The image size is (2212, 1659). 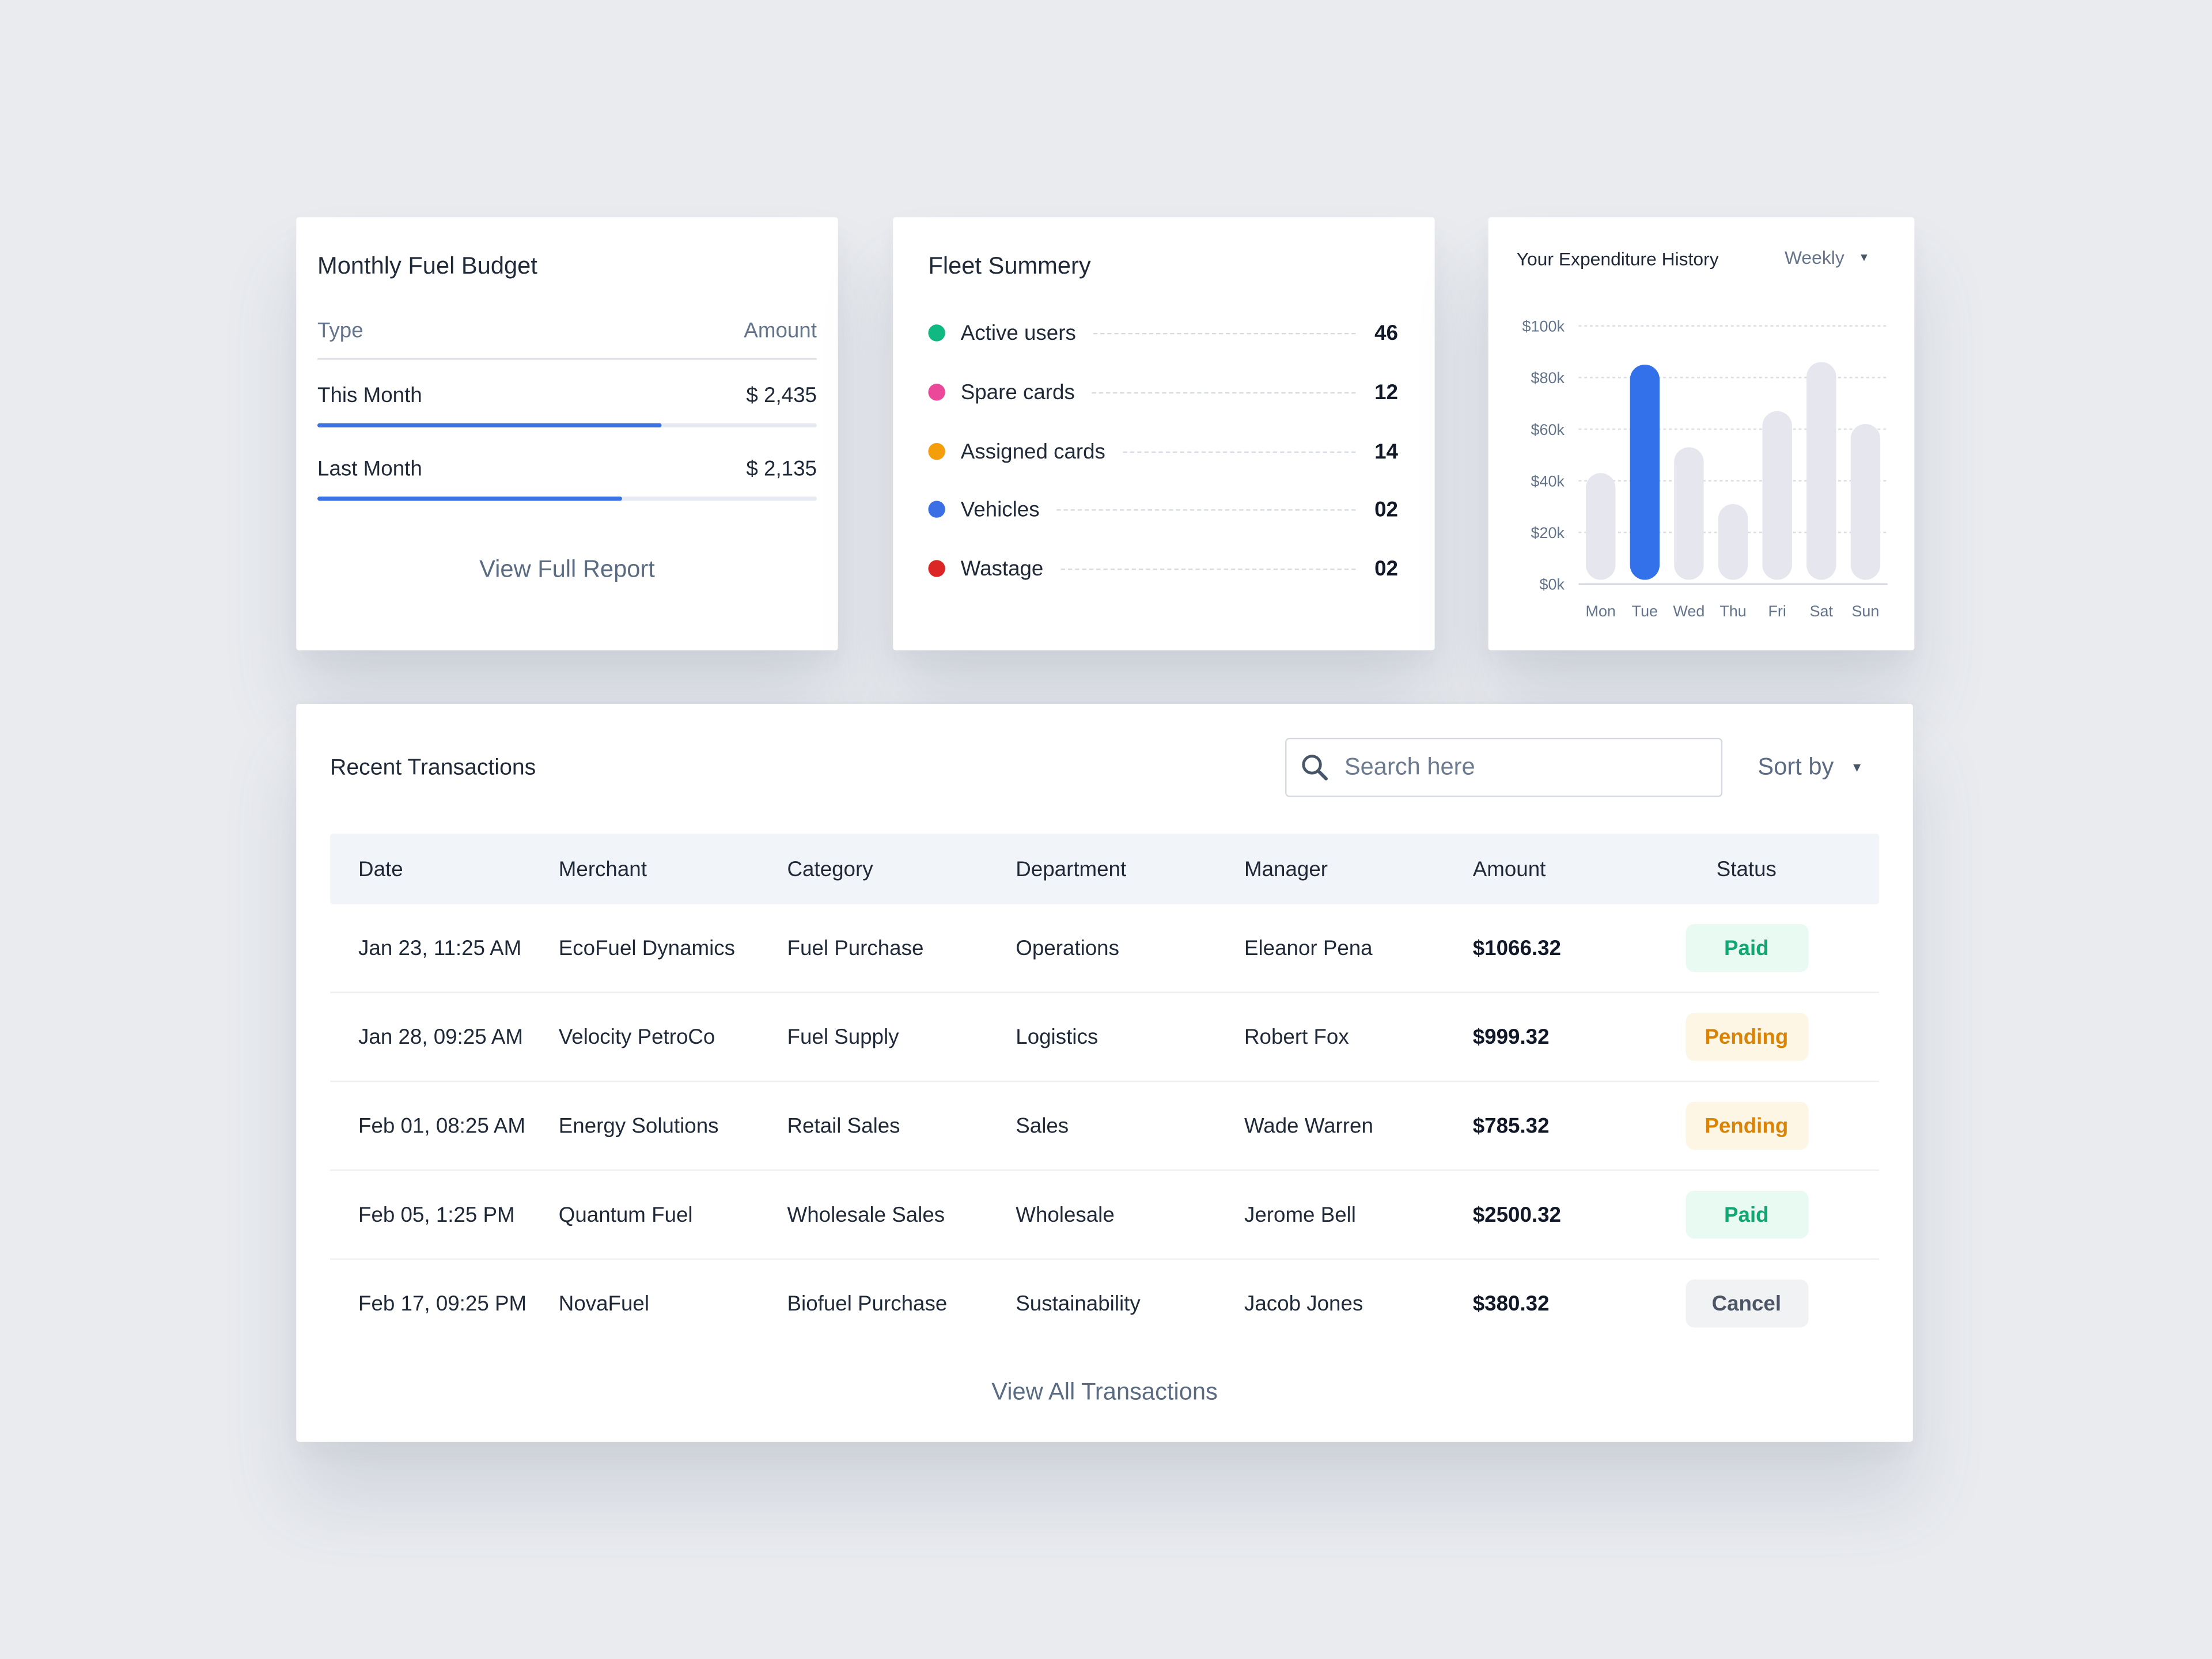 What do you see at coordinates (567, 338) in the screenshot?
I see `budget-table-header: Type Amount` at bounding box center [567, 338].